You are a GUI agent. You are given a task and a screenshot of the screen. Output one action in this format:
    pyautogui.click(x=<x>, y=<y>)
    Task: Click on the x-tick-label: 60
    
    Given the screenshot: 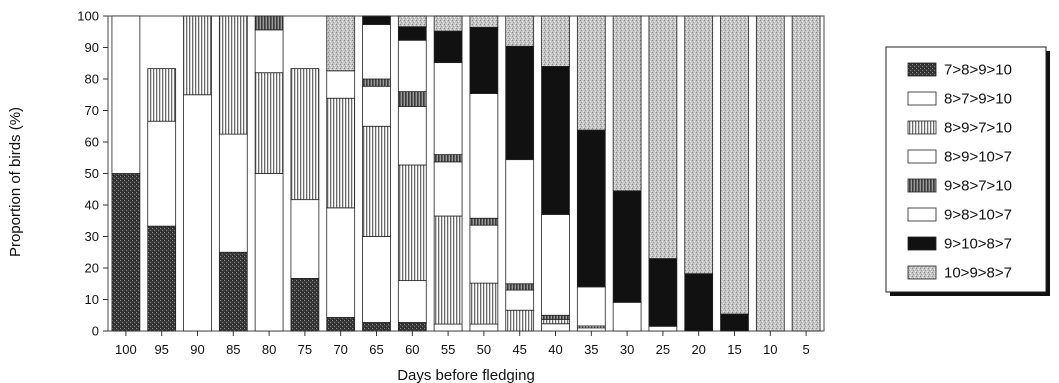 What is the action you would take?
    pyautogui.click(x=412, y=349)
    